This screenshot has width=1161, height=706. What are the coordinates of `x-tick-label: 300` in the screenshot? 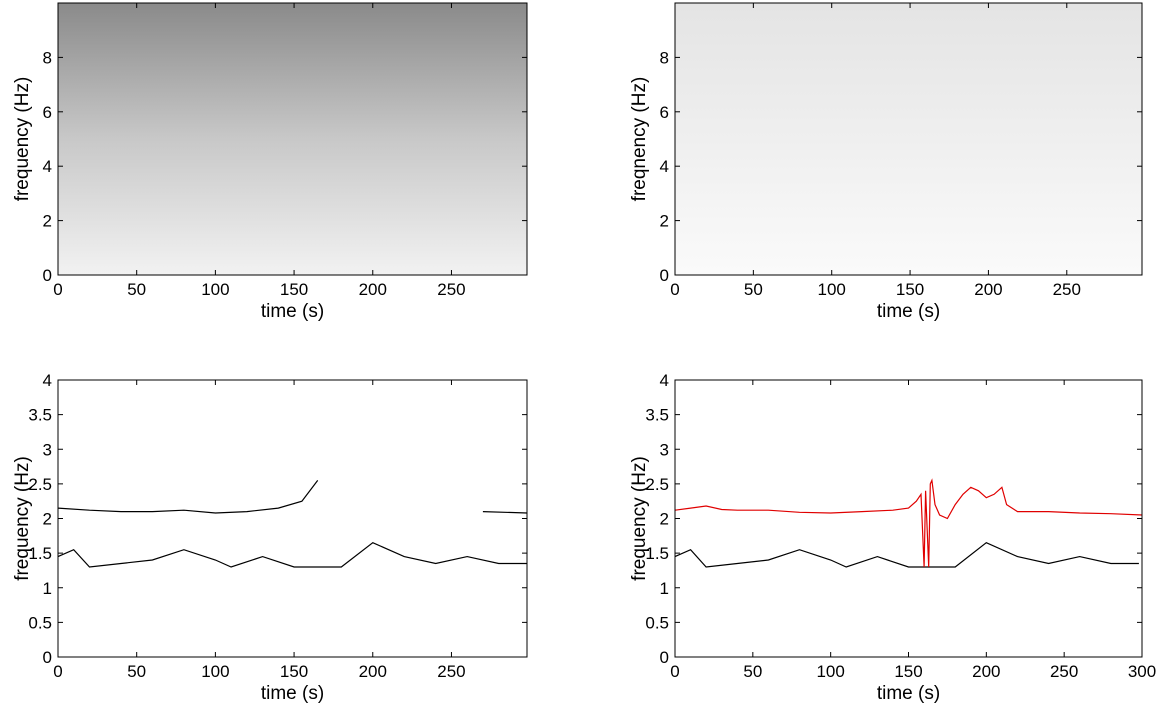 It's located at (1142, 671).